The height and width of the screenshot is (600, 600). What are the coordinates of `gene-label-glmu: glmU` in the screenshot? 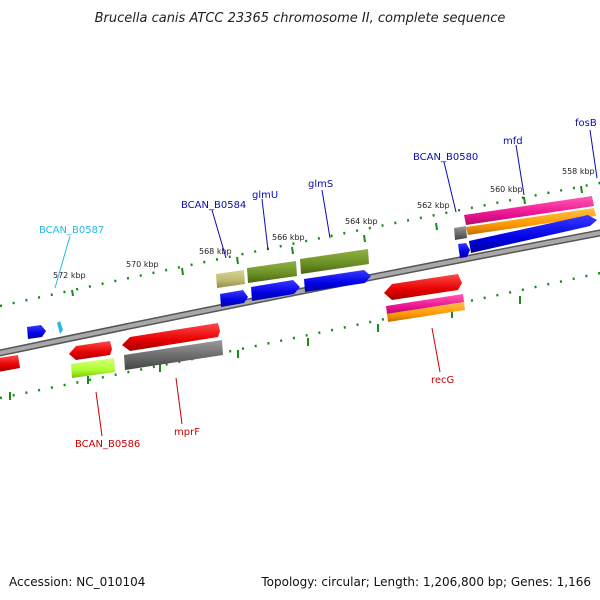 It's located at (265, 195).